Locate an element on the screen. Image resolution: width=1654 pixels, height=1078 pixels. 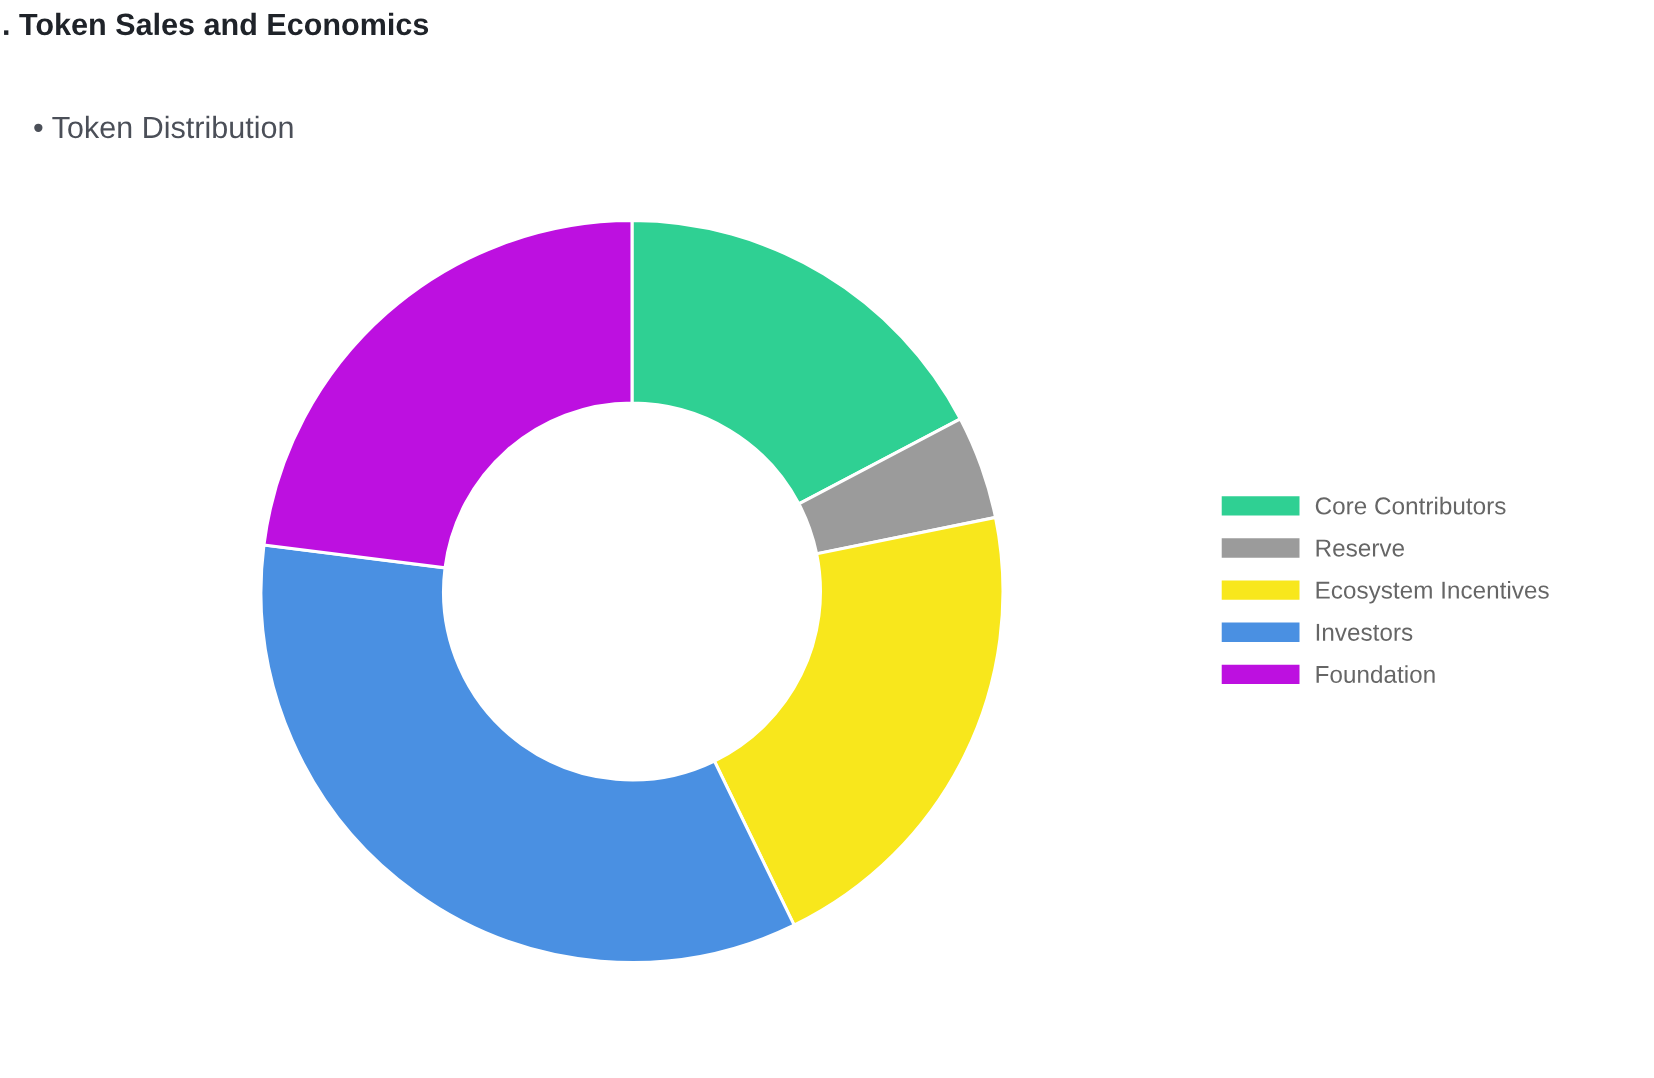
chart-title: . Token Sales and Economics is located at coordinates (216, 24).